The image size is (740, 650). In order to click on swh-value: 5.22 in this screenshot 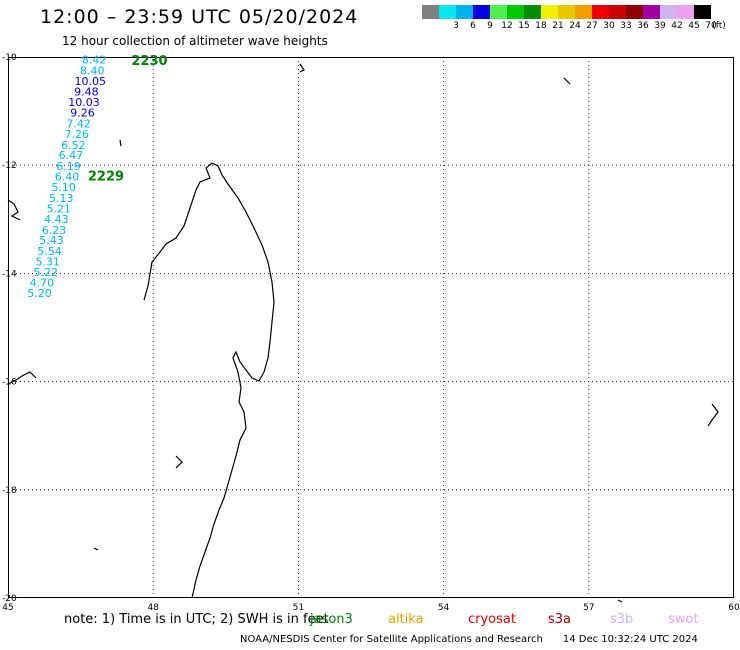, I will do `click(46, 272)`.